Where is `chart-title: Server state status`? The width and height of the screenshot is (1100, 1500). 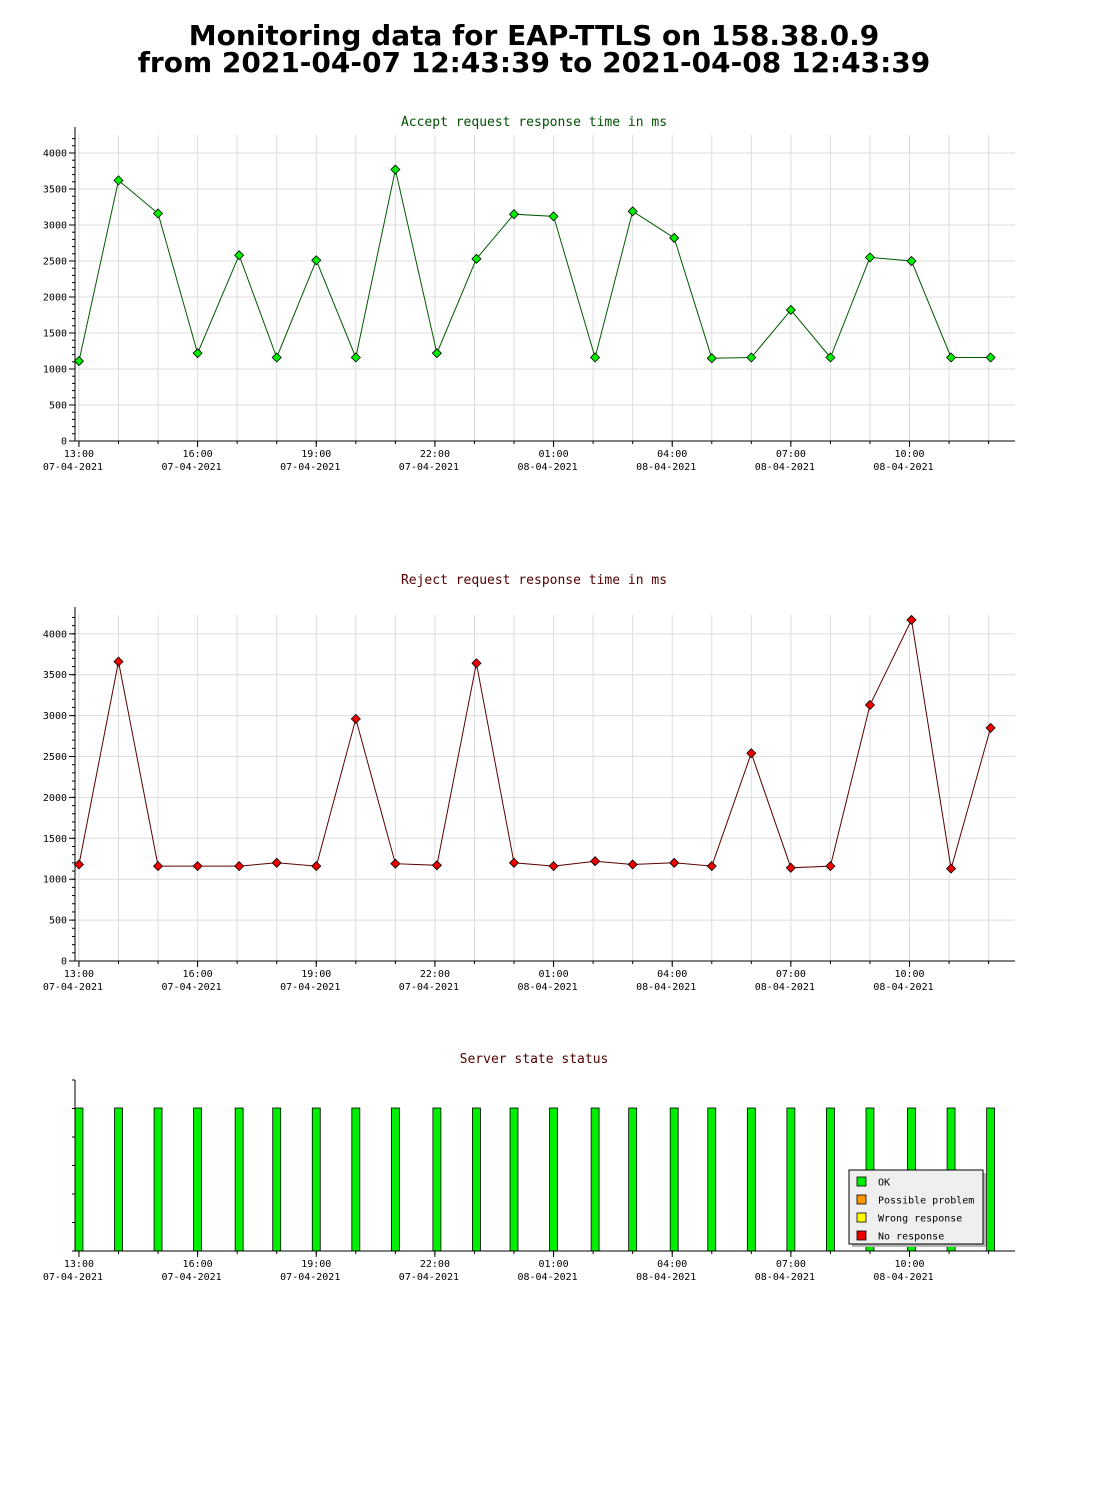
chart-title: Server state status is located at coordinates (534, 1059).